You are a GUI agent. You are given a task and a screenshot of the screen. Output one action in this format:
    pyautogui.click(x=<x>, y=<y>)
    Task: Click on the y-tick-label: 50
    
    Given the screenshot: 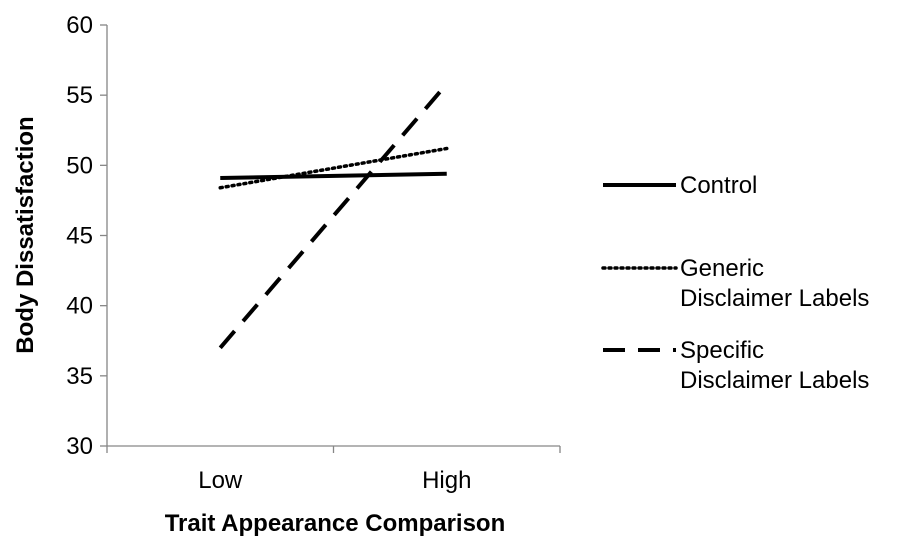 What is the action you would take?
    pyautogui.click(x=79, y=165)
    